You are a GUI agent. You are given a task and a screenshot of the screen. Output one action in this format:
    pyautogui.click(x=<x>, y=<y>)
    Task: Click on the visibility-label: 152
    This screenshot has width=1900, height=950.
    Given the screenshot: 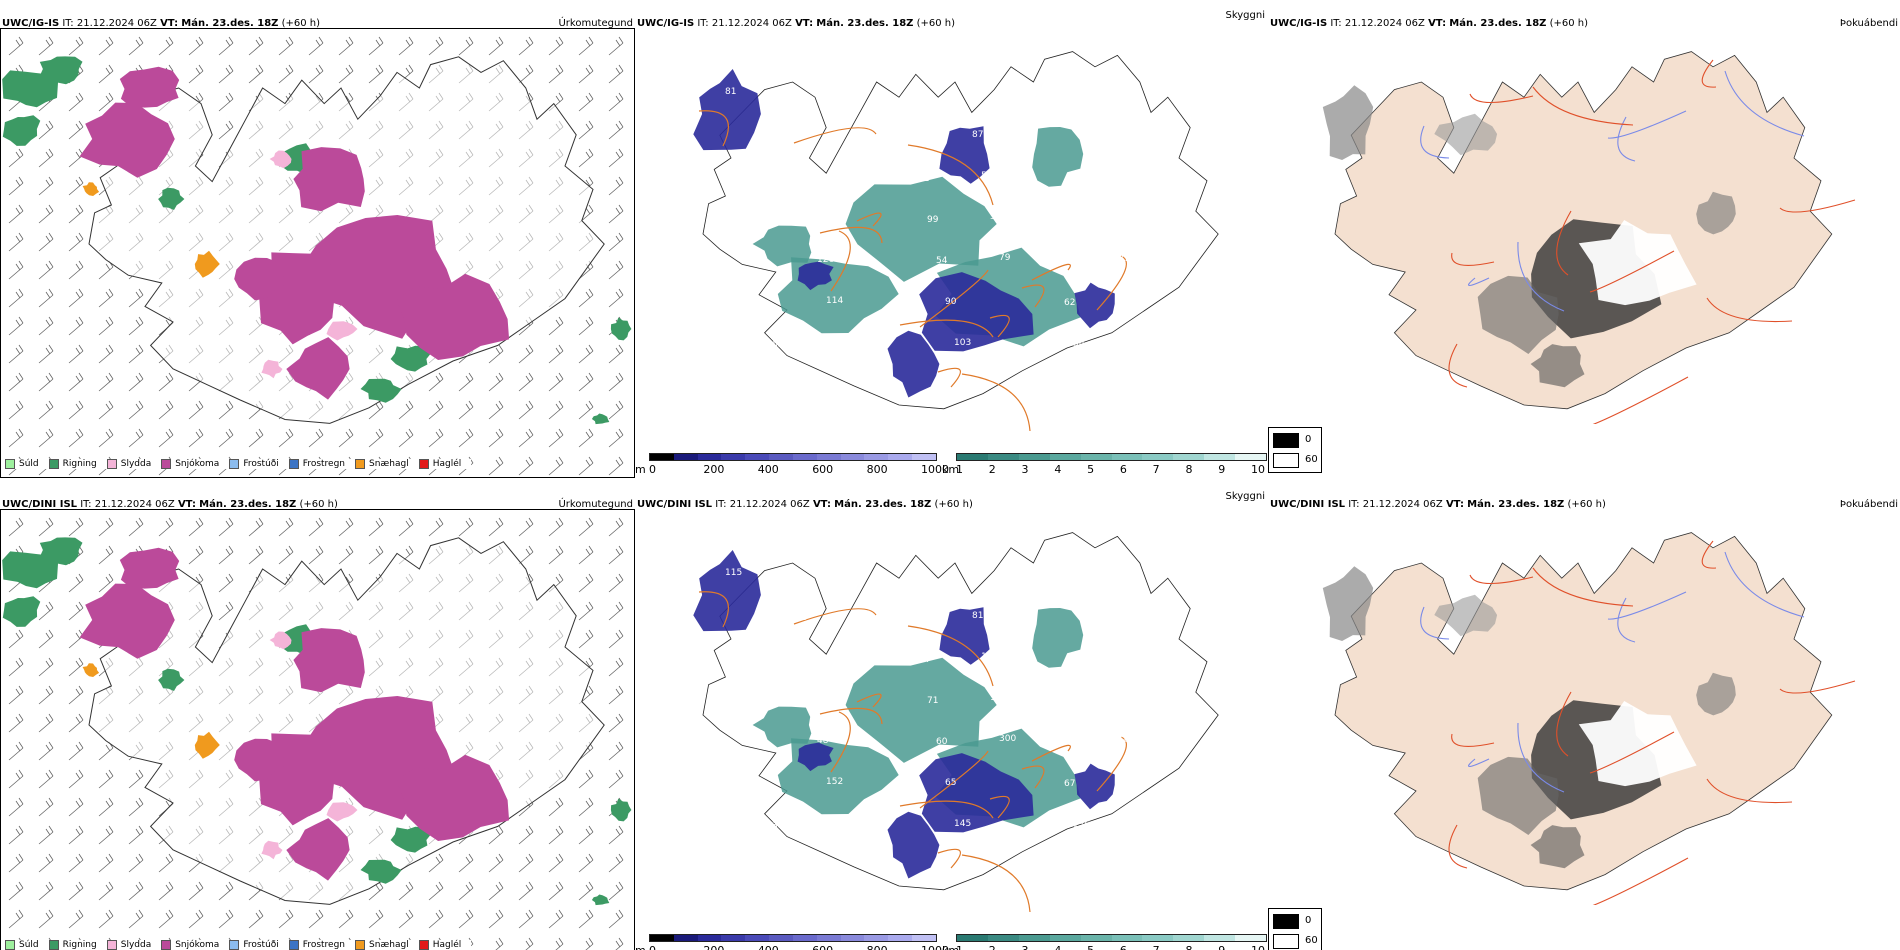 What is the action you would take?
    pyautogui.click(x=834, y=782)
    